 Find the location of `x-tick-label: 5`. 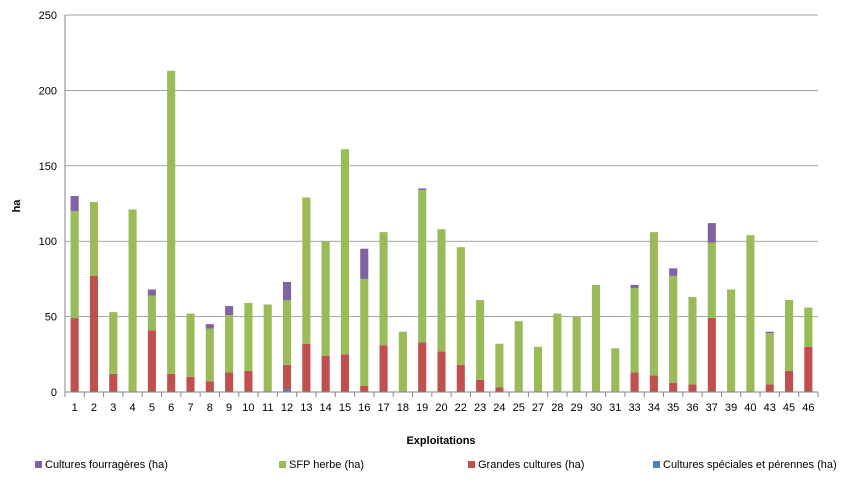

x-tick-label: 5 is located at coordinates (152, 408).